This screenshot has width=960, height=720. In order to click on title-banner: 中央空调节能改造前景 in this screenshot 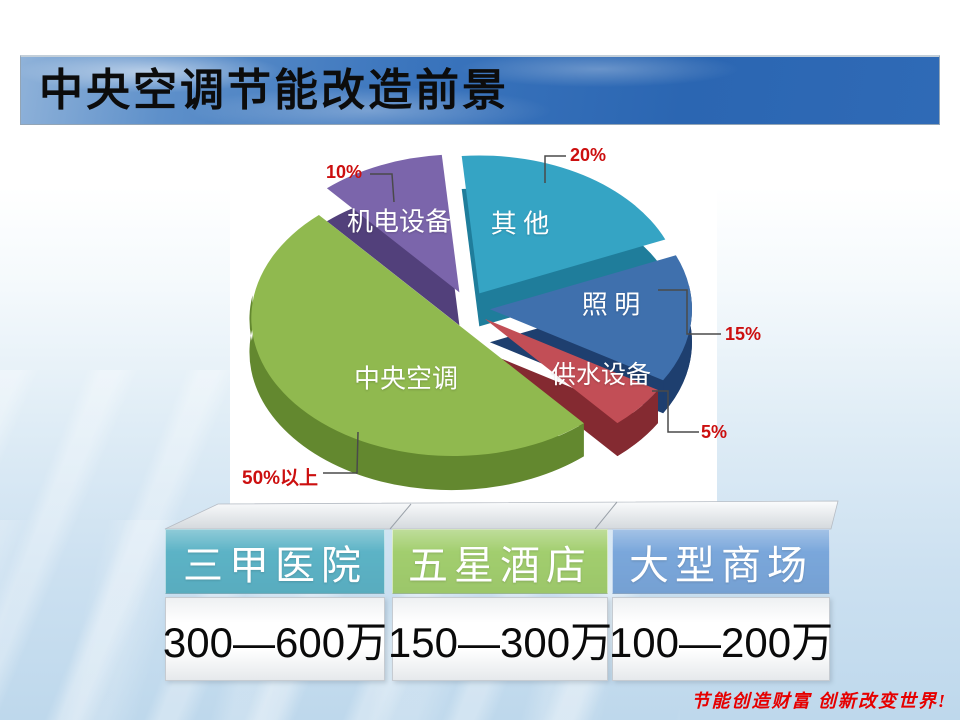, I will do `click(480, 90)`.